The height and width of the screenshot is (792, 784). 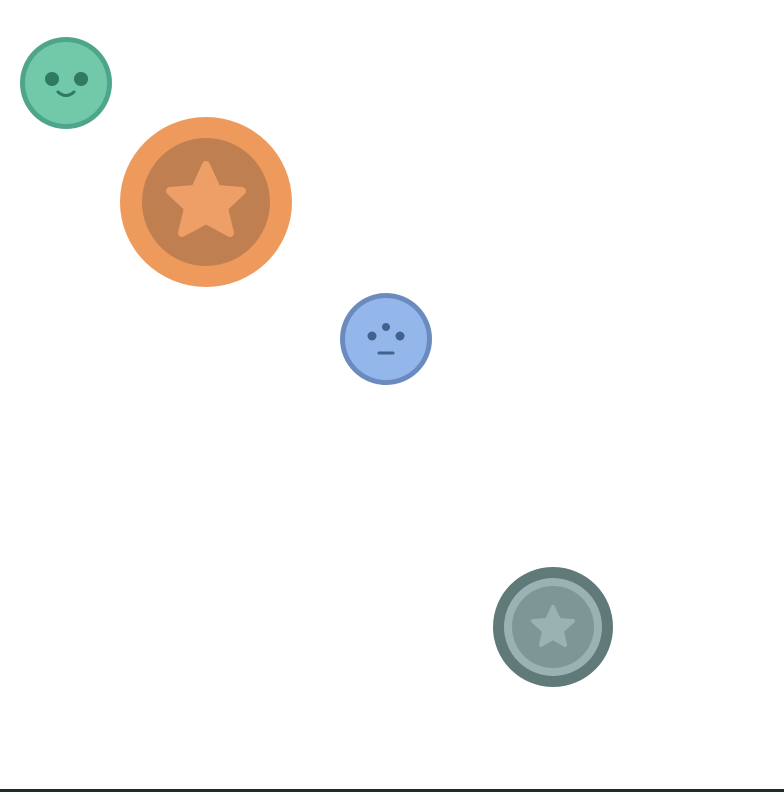 I want to click on green-smiley-token, so click(x=66, y=83).